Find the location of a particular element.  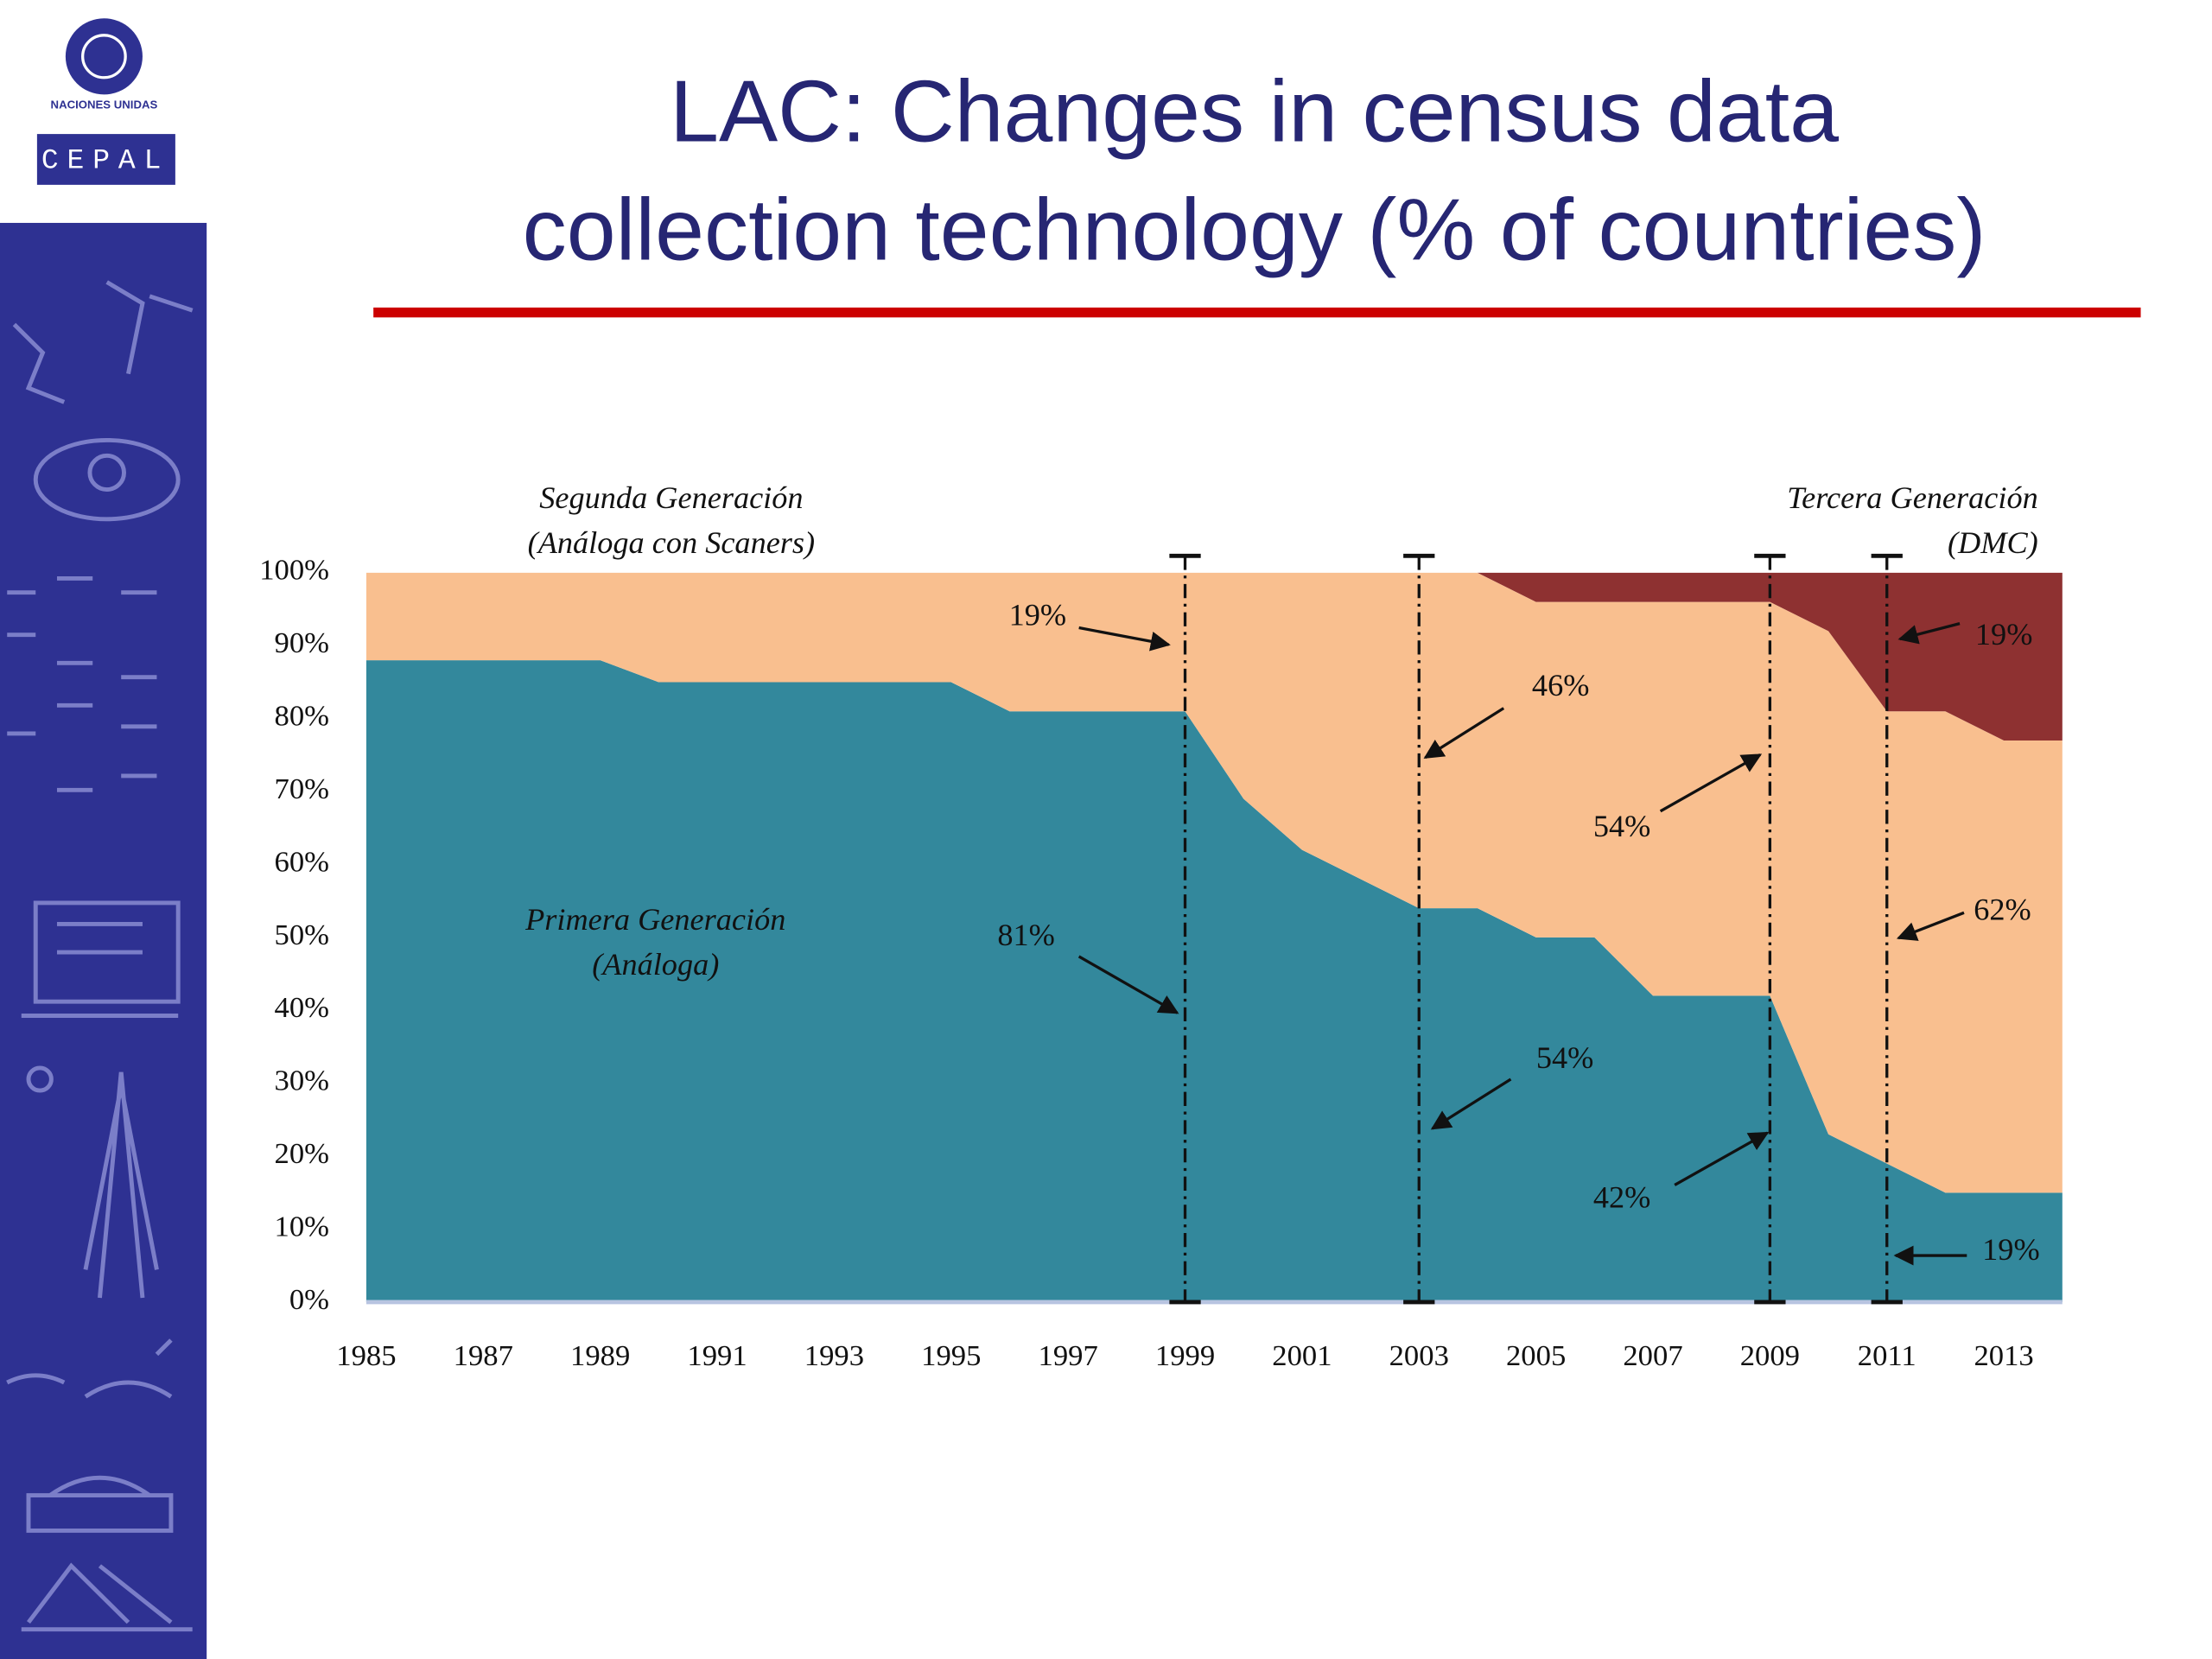

logo: NACIONES UNIDAS CEPAL is located at coordinates (105, 101).